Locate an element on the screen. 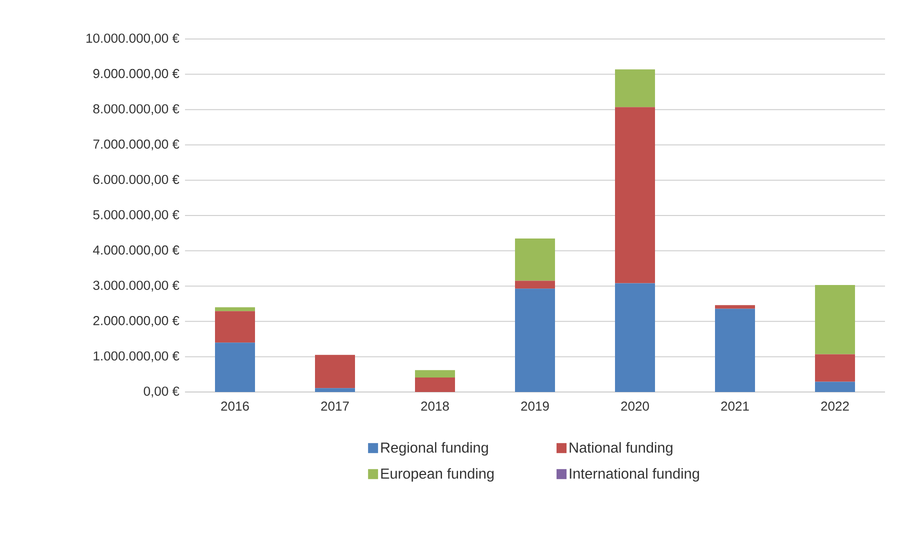 The width and height of the screenshot is (899, 538). x-tick-label: 2018 is located at coordinates (435, 406).